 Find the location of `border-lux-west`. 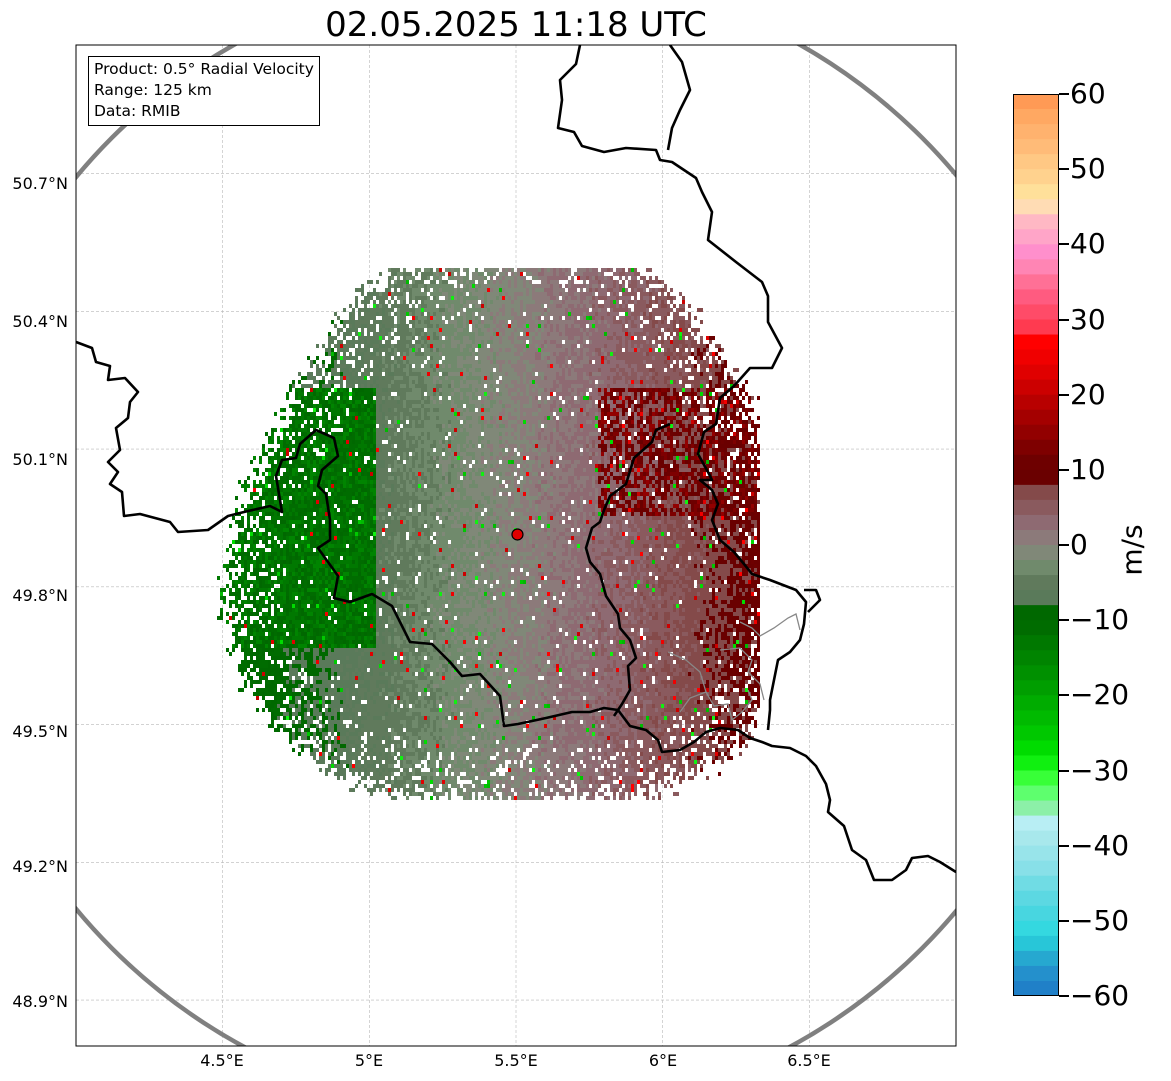

border-lux-west is located at coordinates (627, 569).